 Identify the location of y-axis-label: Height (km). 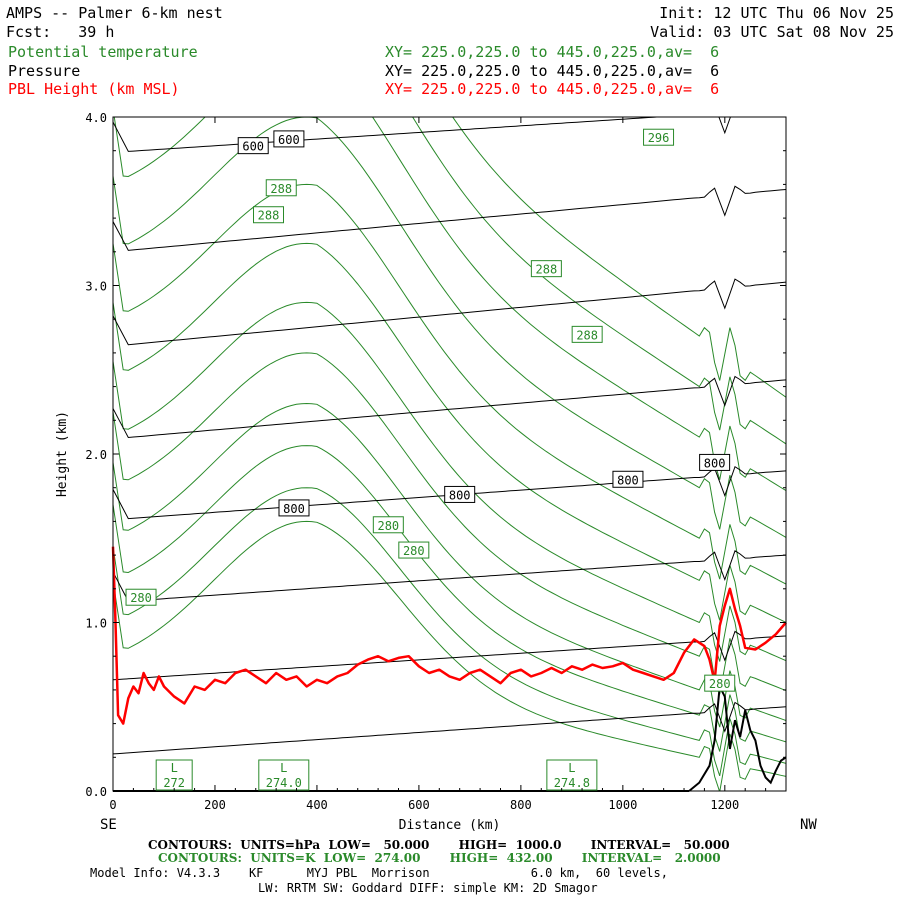
(62, 454).